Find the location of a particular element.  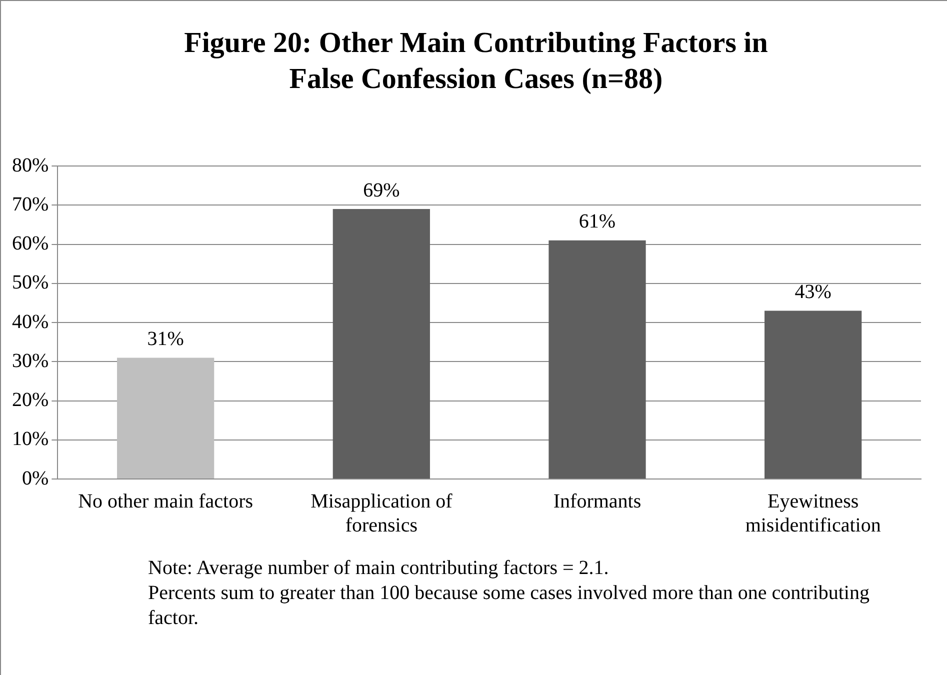

x-tick-label: No other main factors is located at coordinates (166, 501).